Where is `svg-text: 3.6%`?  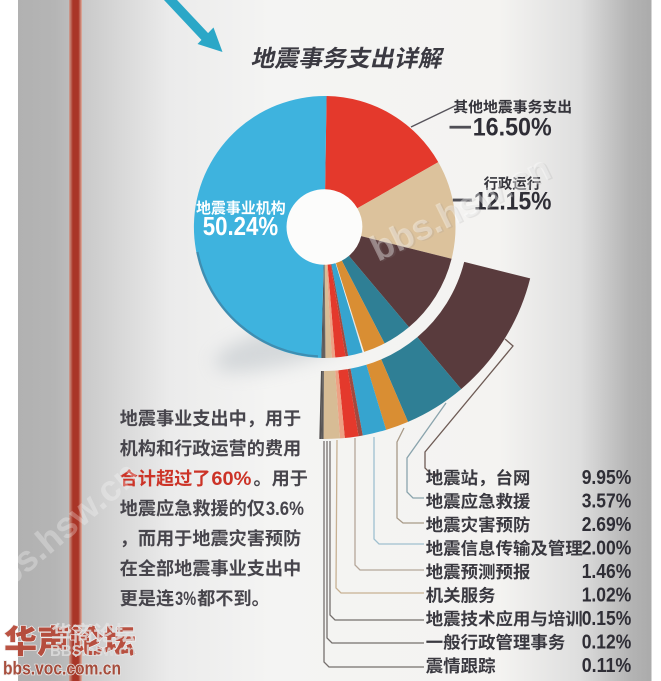
svg-text: 3.6% is located at coordinates (285, 509).